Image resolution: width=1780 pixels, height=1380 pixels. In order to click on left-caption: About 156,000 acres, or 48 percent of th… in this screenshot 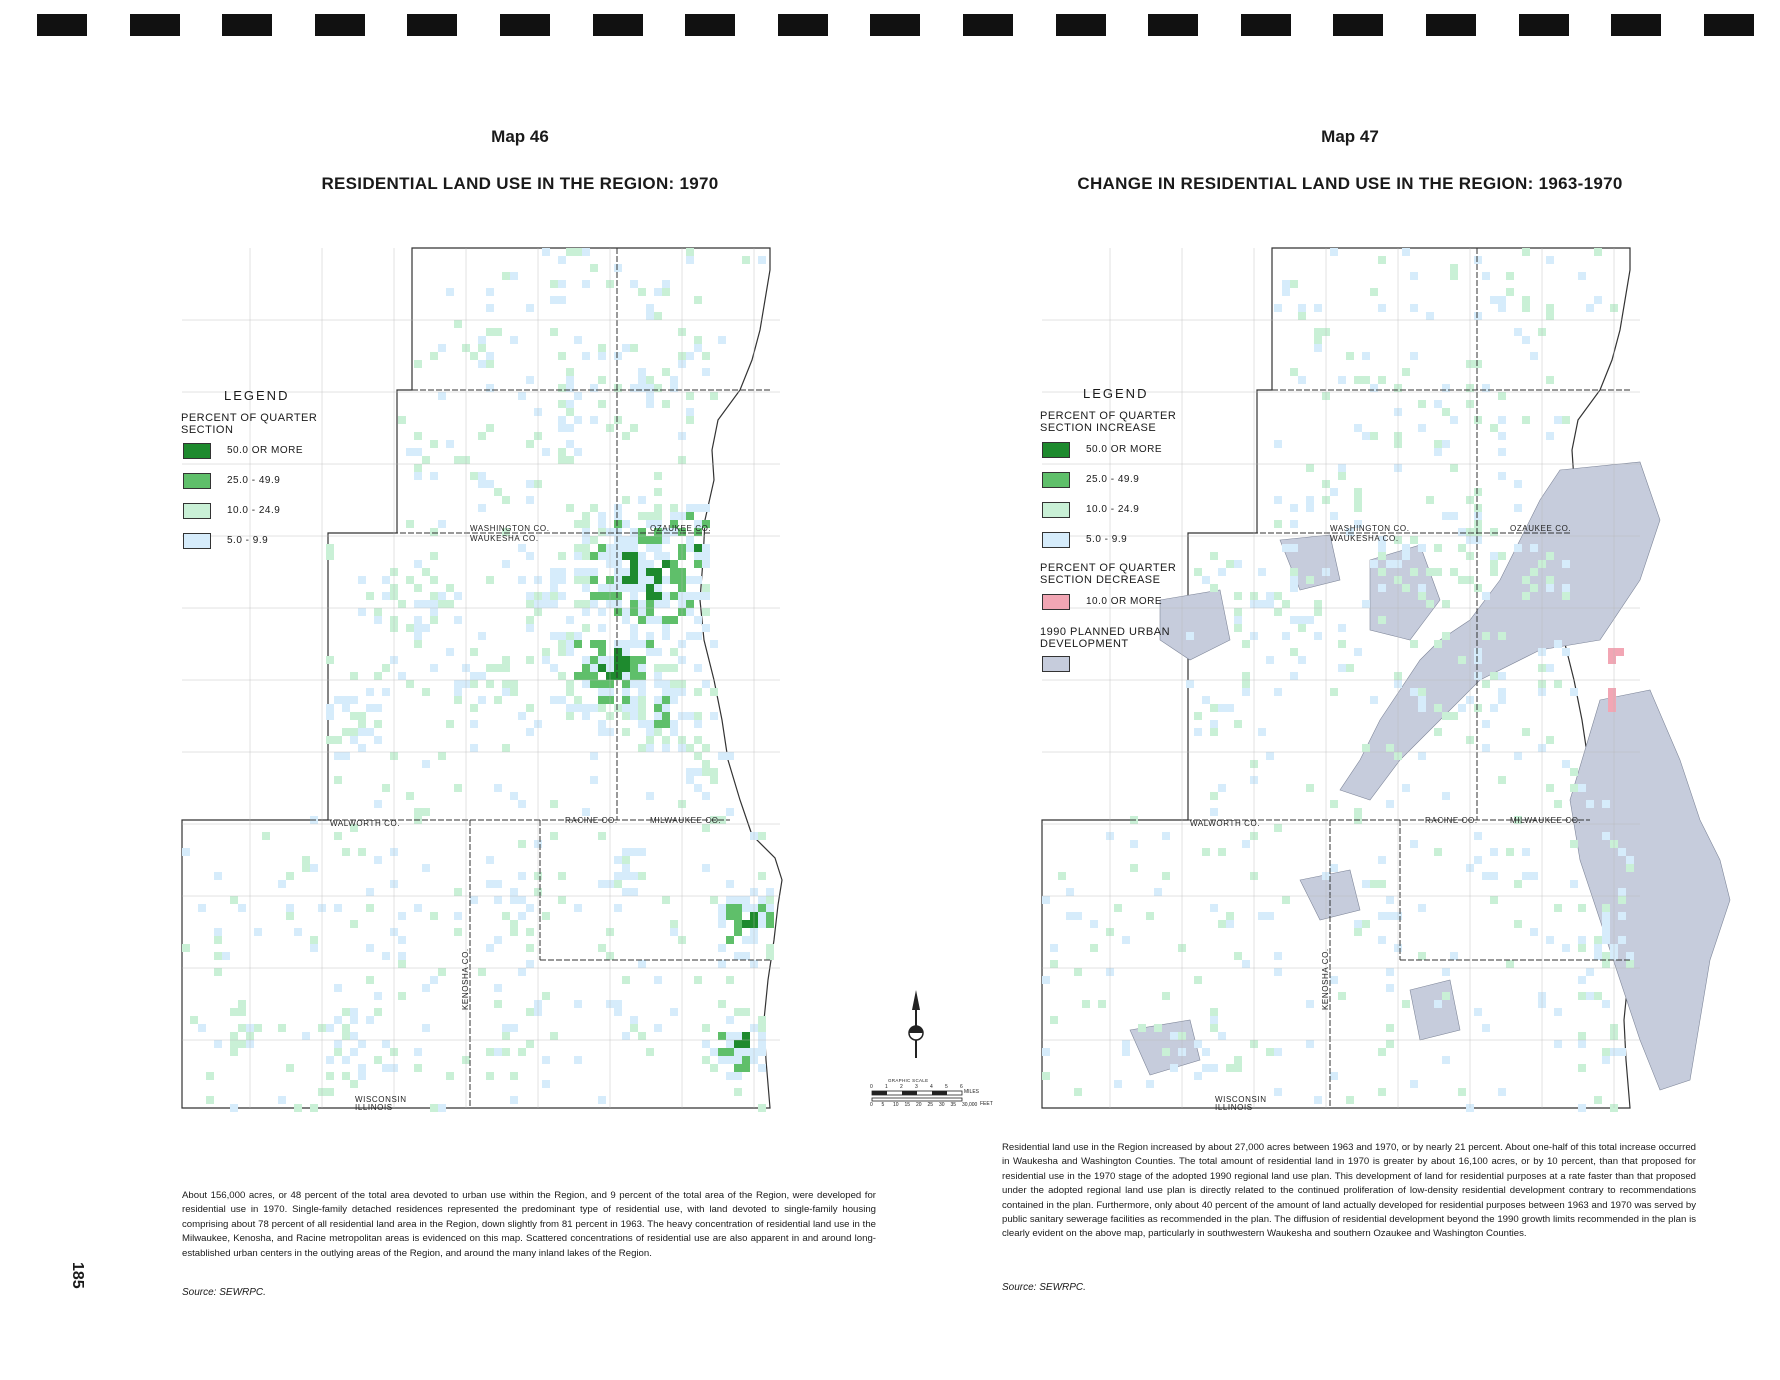, I will do `click(529, 1224)`.